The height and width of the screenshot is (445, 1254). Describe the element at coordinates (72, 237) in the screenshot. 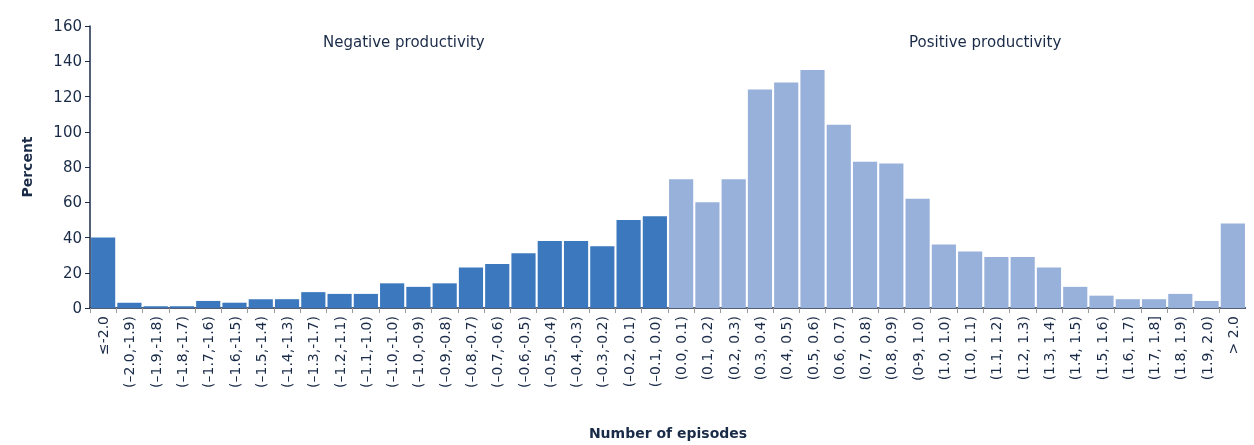

I see `y-tick-label: 40` at that location.